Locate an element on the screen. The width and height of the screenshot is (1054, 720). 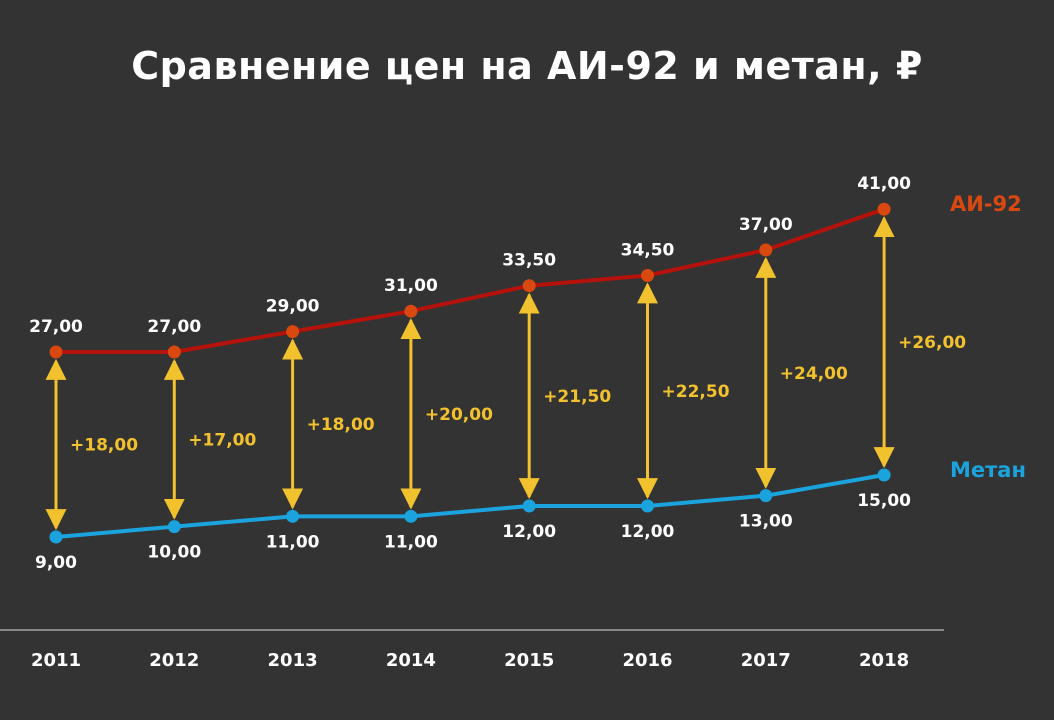
x-tick-label: 2012 is located at coordinates (174, 660).